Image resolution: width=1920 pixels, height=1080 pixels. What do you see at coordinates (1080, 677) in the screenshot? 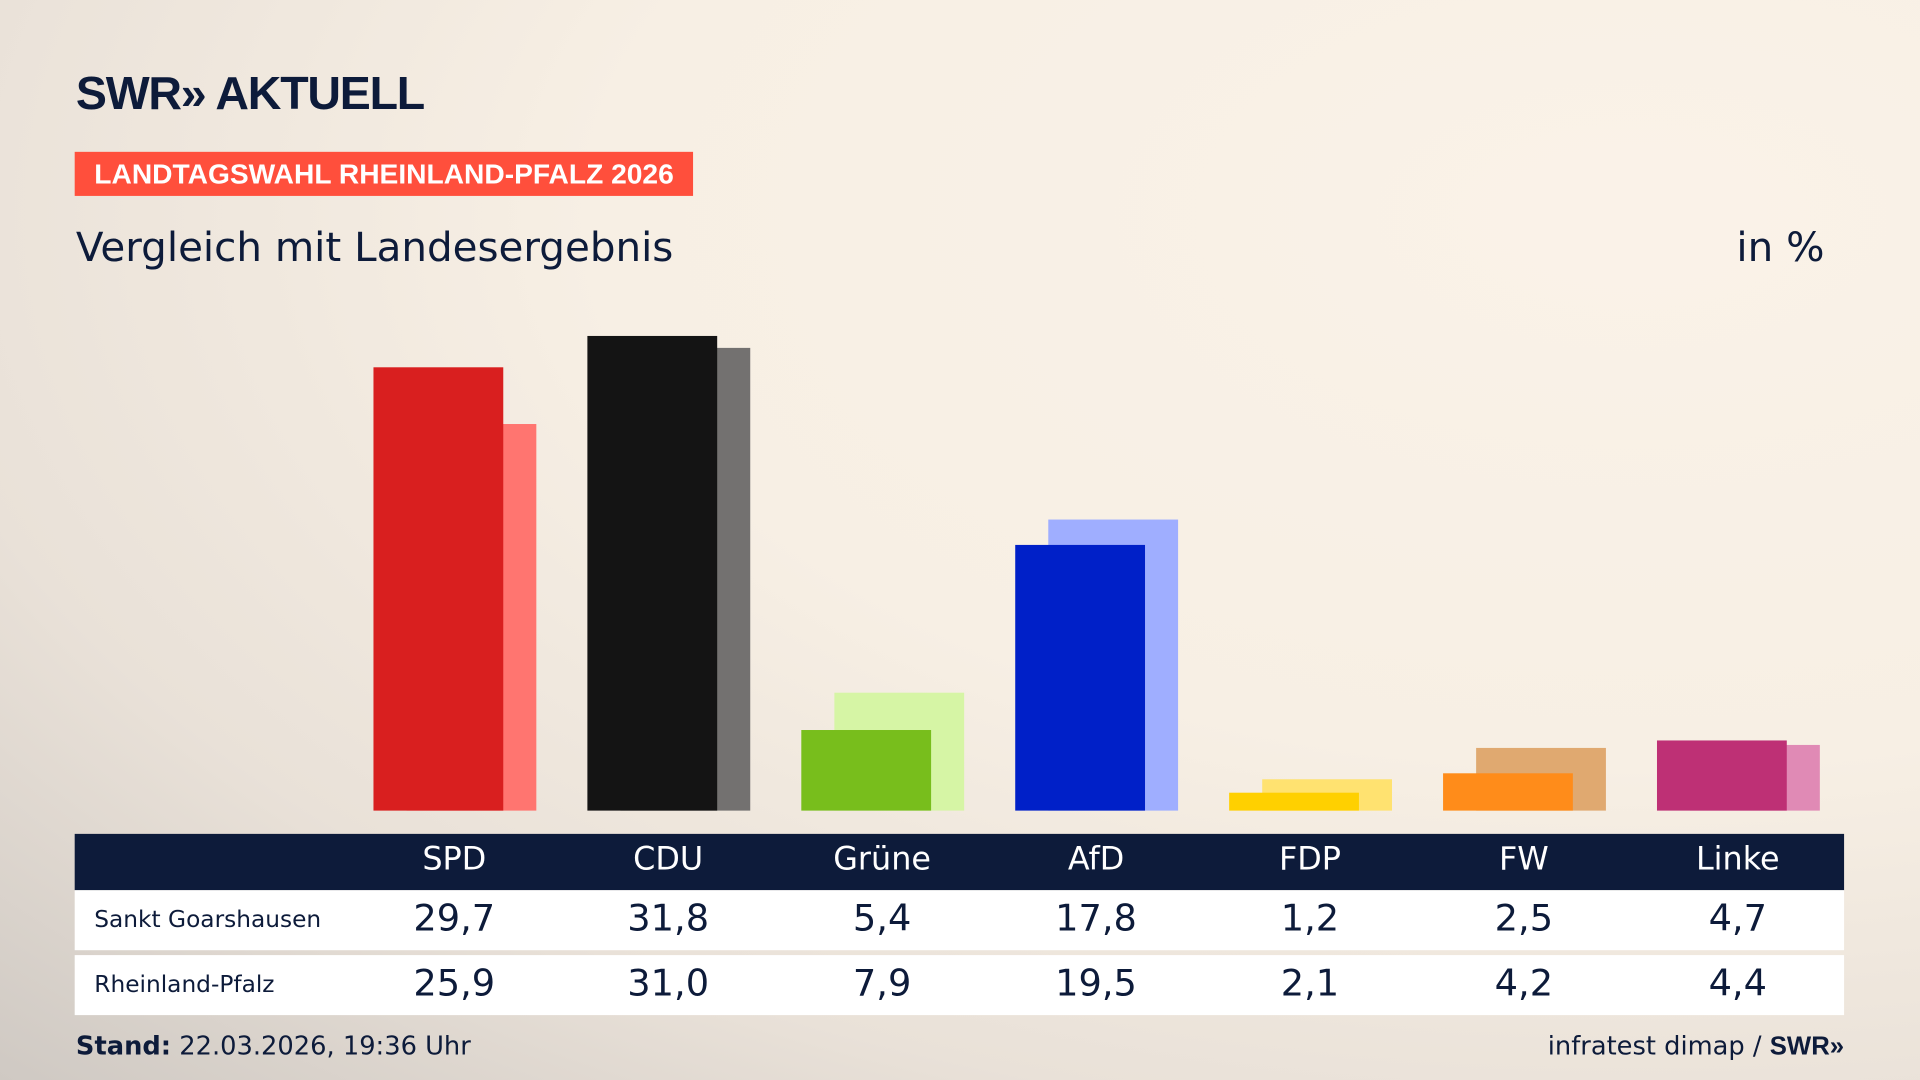
I see `bar-afd-local` at bounding box center [1080, 677].